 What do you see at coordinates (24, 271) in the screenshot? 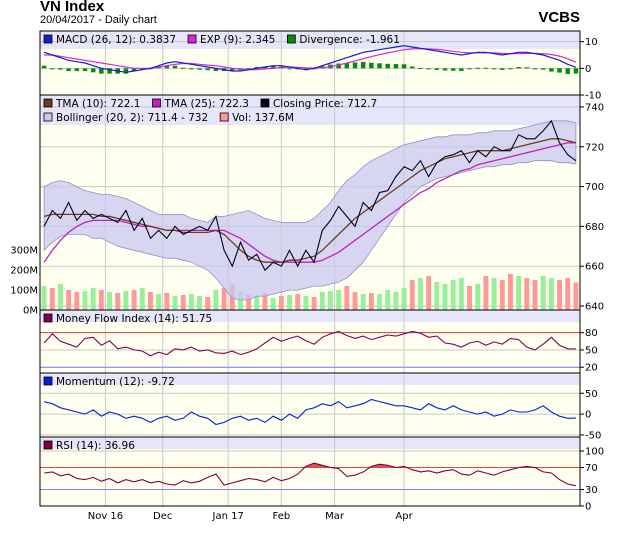
I see `volume-tick-label: 200M` at bounding box center [24, 271].